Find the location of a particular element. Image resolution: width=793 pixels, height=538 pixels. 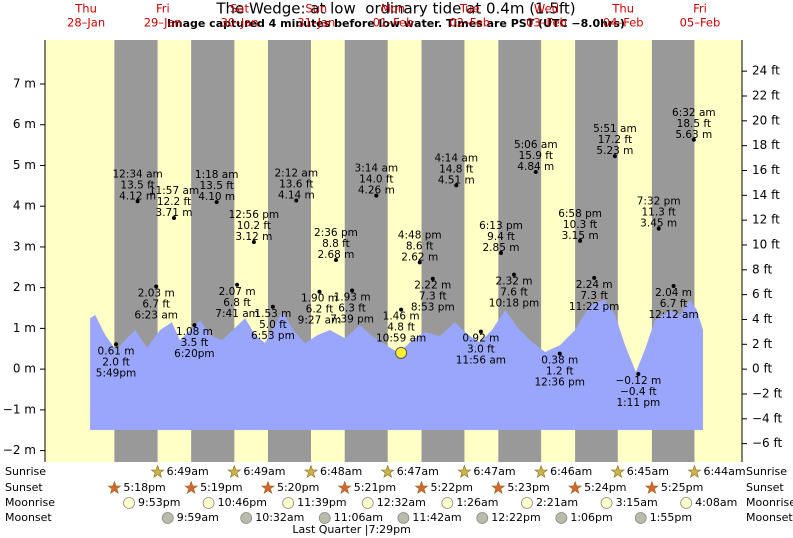

day-date: 31–Jan is located at coordinates (316, 23).